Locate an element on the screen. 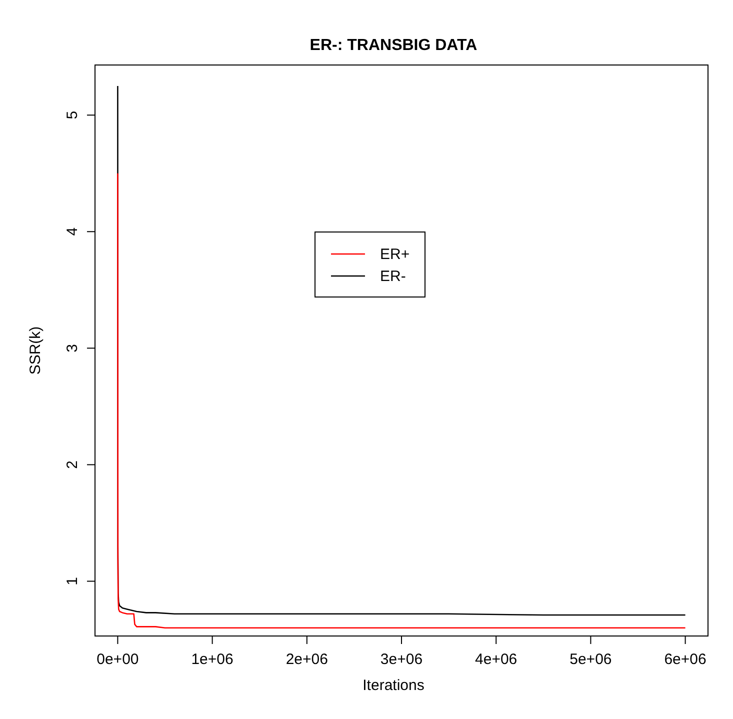  y-tick-label: 4 is located at coordinates (72, 231).